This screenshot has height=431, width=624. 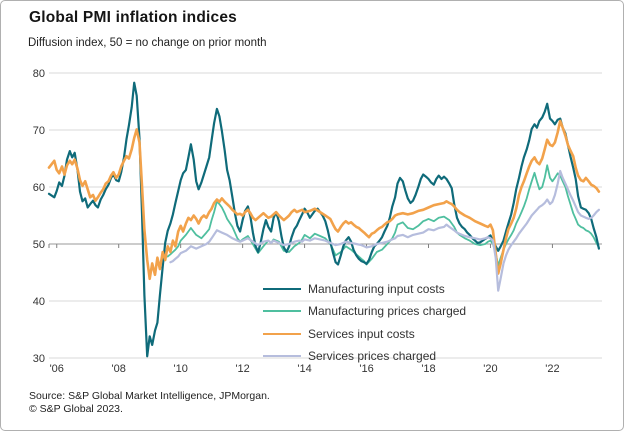 What do you see at coordinates (372, 356) in the screenshot?
I see `legend-label: Services prices charged` at bounding box center [372, 356].